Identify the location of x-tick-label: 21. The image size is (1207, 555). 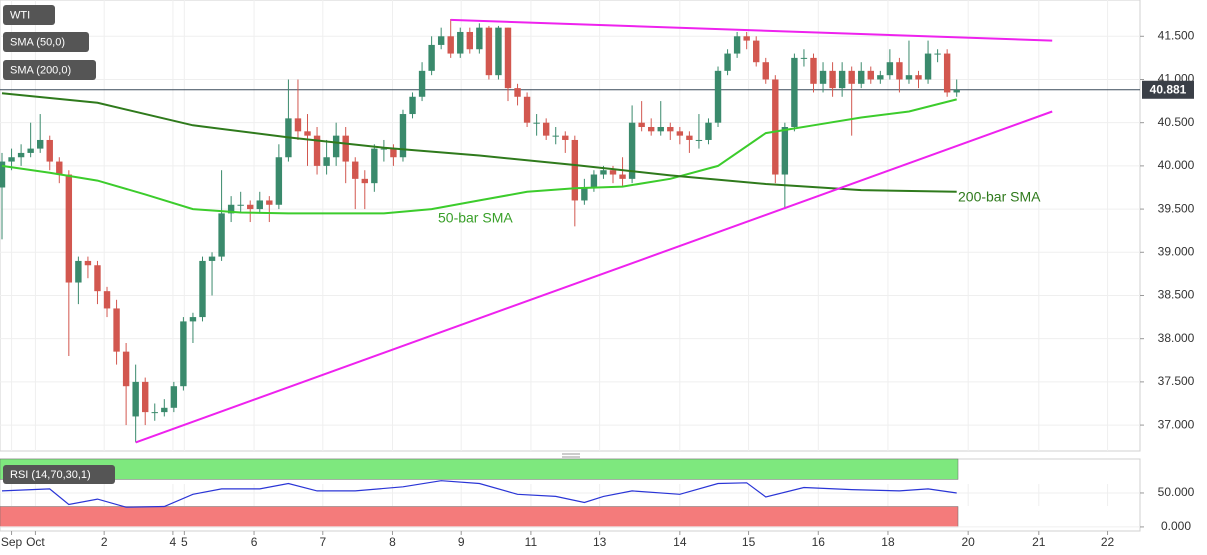
(1039, 542).